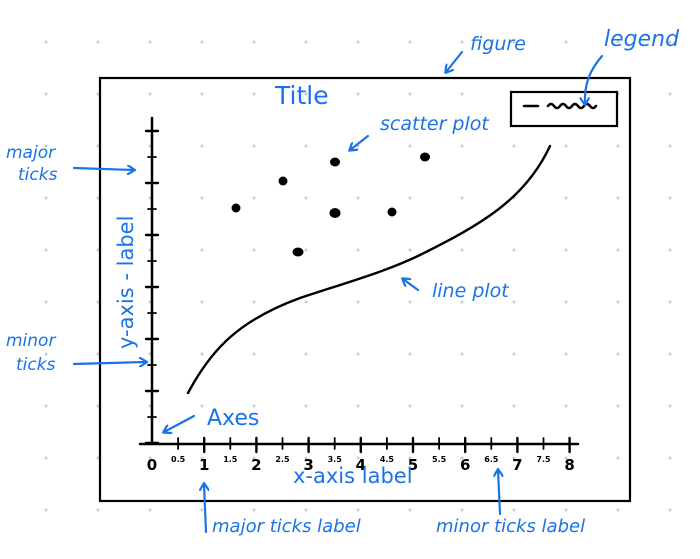 The height and width of the screenshot is (559, 700). Describe the element at coordinates (642, 39) in the screenshot. I see `legend-annotation: legend` at that location.